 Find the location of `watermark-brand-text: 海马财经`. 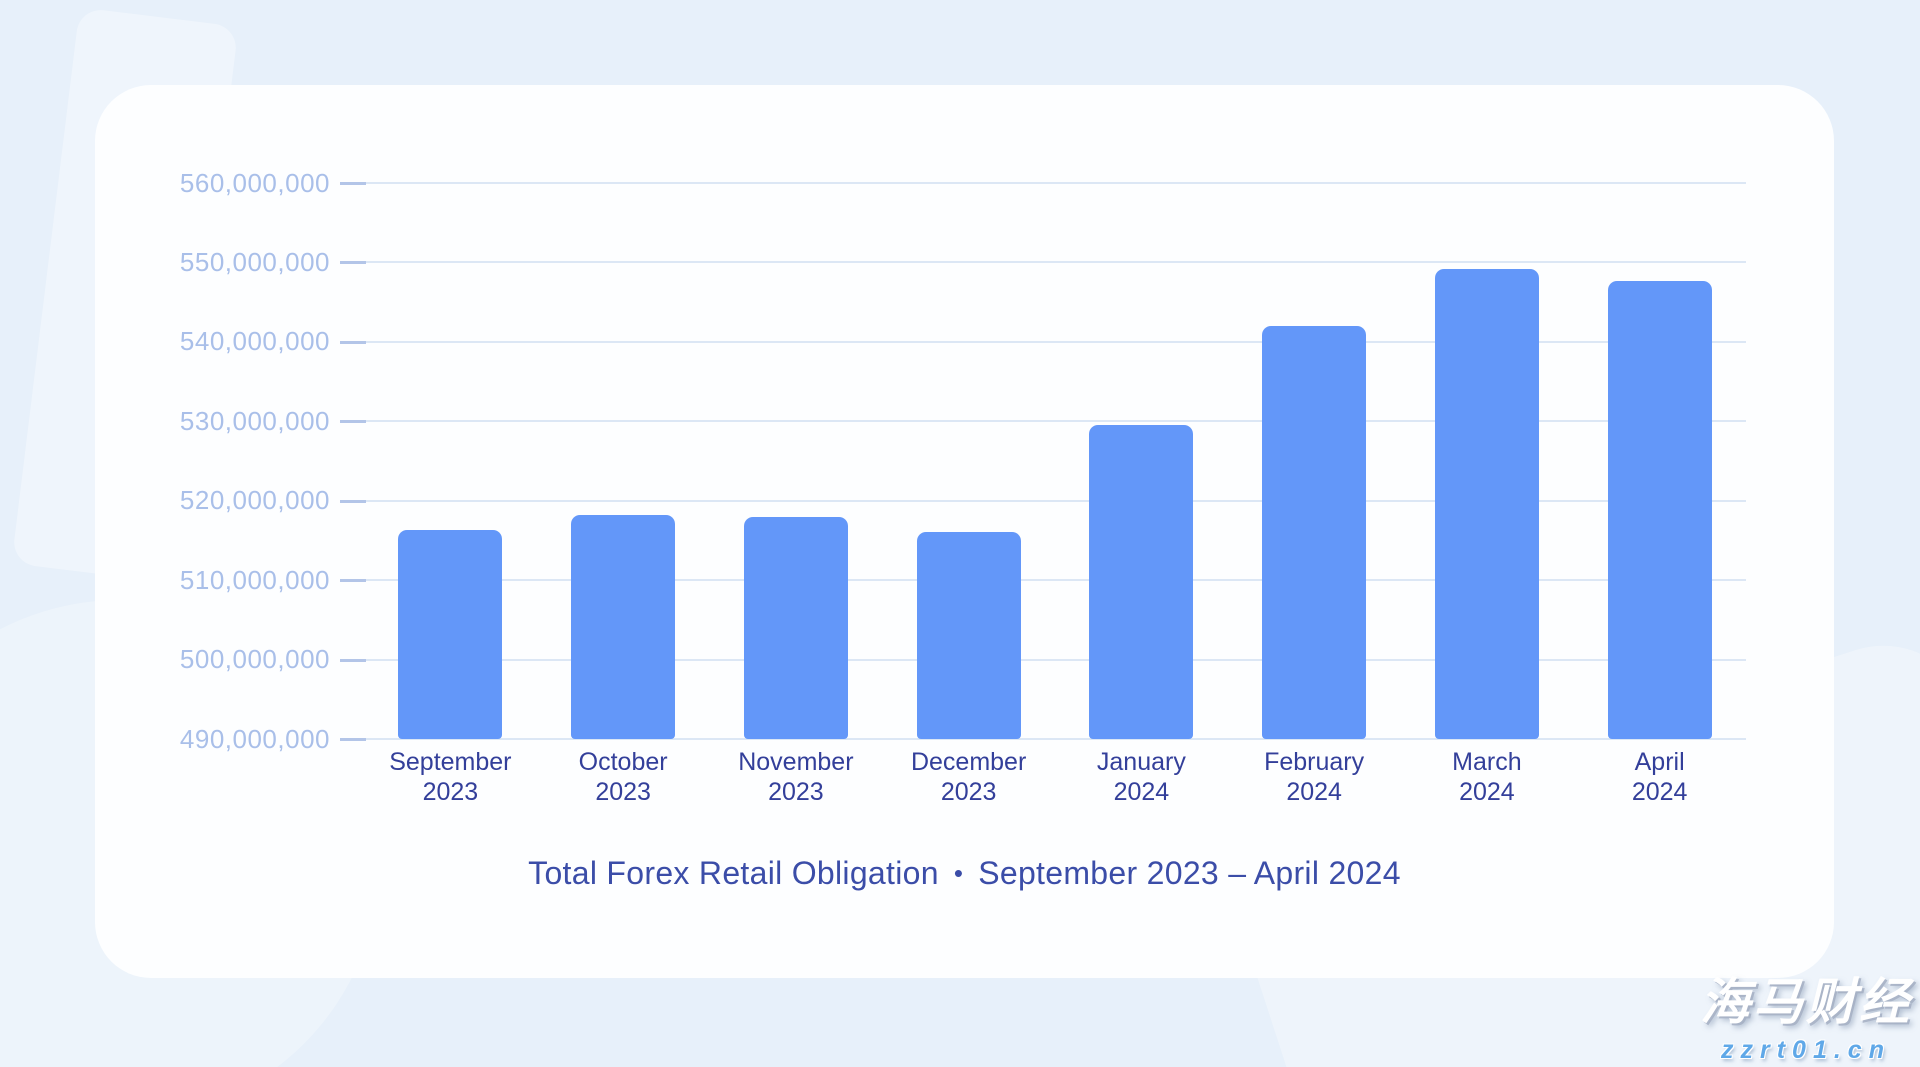

watermark-brand-text: 海马财经 is located at coordinates (1806, 1002).